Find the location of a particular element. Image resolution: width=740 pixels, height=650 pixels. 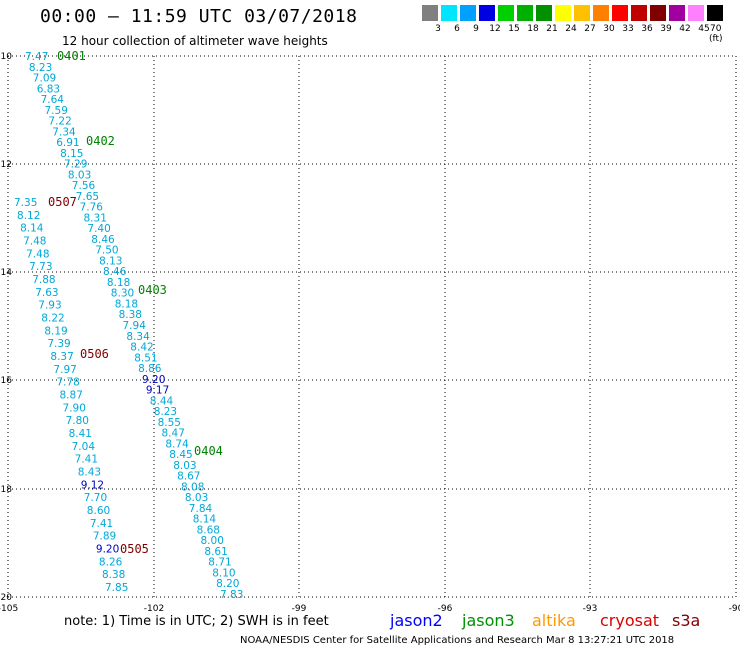

legend-label: 24 is located at coordinates (571, 29).